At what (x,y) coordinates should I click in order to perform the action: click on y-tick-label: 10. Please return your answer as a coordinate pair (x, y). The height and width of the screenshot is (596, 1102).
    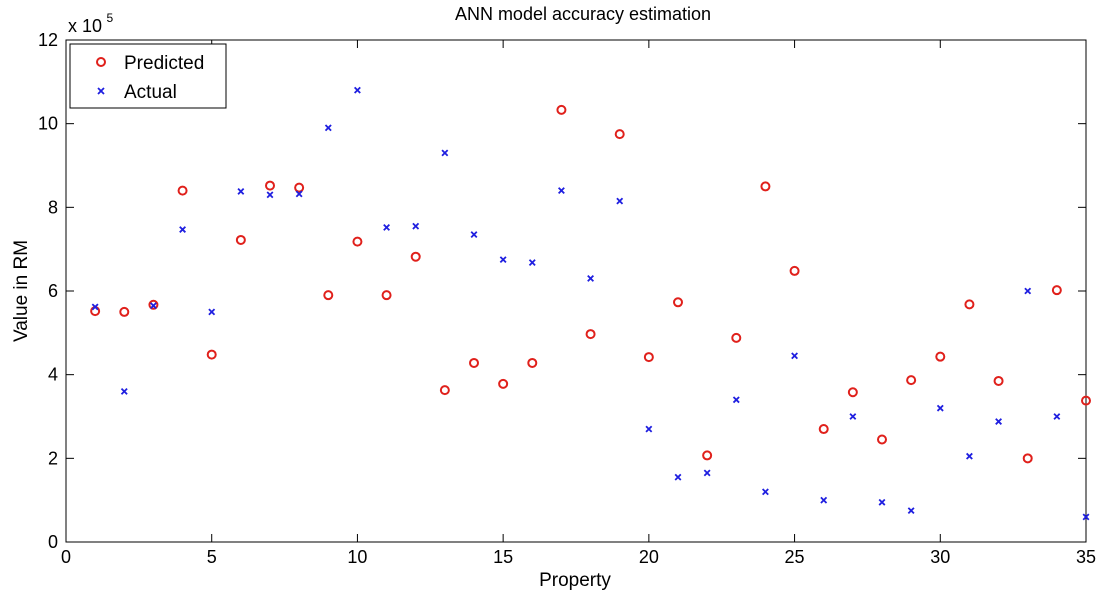
    Looking at the image, I should click on (48, 124).